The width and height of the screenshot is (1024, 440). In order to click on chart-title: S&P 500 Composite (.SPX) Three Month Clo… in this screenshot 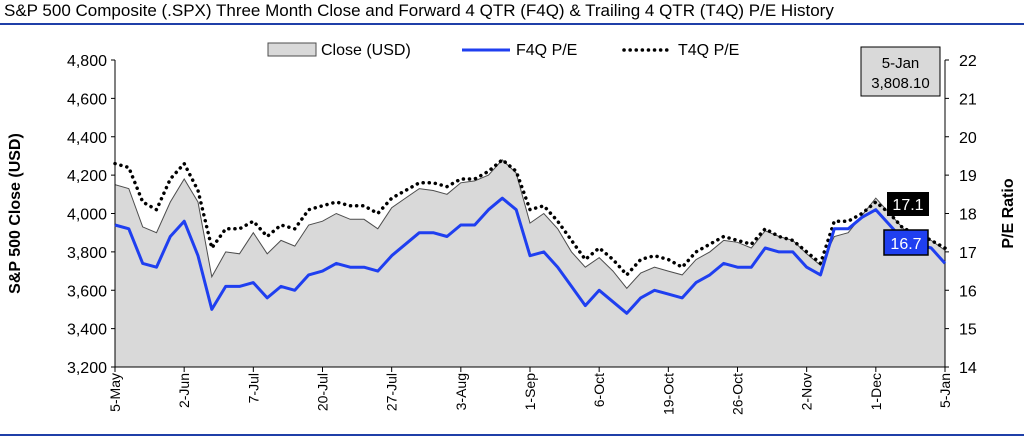, I will do `click(419, 10)`.